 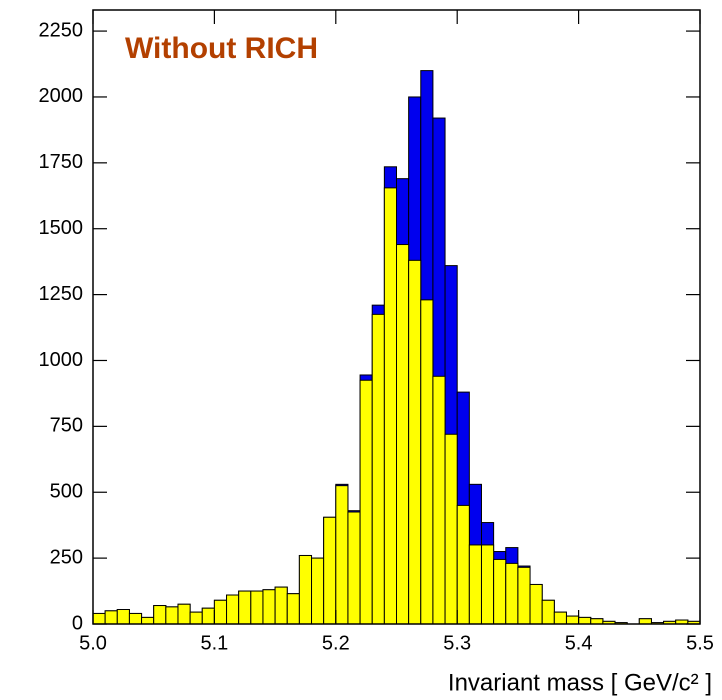 What do you see at coordinates (700, 643) in the screenshot?
I see `x-tick-label: 5.5` at bounding box center [700, 643].